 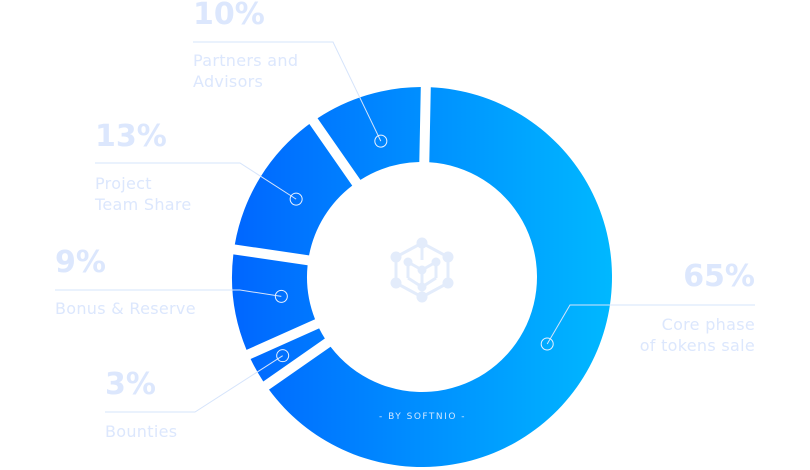 What do you see at coordinates (194, 384) in the screenshot?
I see `leader-line-bounties` at bounding box center [194, 384].